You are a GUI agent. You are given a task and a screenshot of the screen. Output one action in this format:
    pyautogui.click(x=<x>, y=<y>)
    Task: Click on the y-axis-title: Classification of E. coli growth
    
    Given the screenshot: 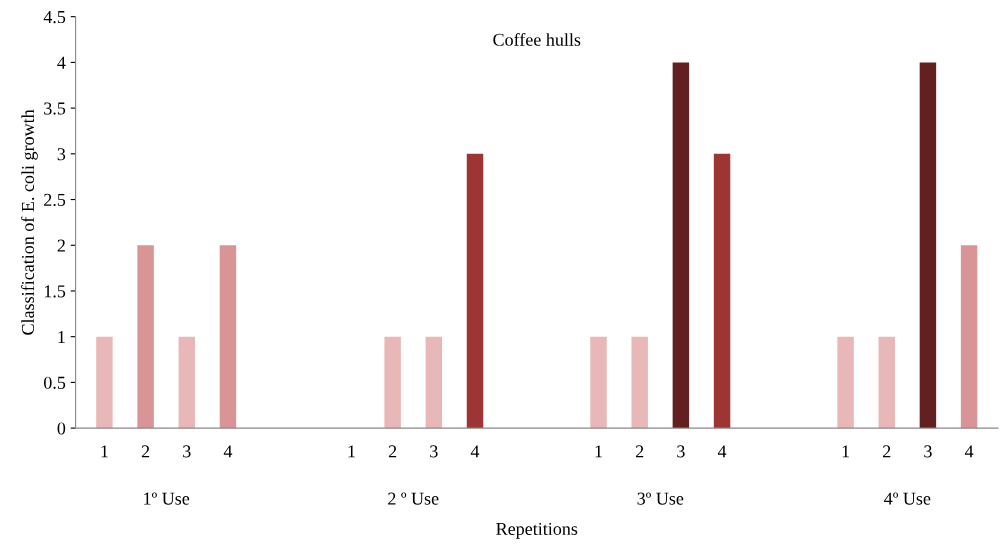 What is the action you would take?
    pyautogui.click(x=29, y=222)
    